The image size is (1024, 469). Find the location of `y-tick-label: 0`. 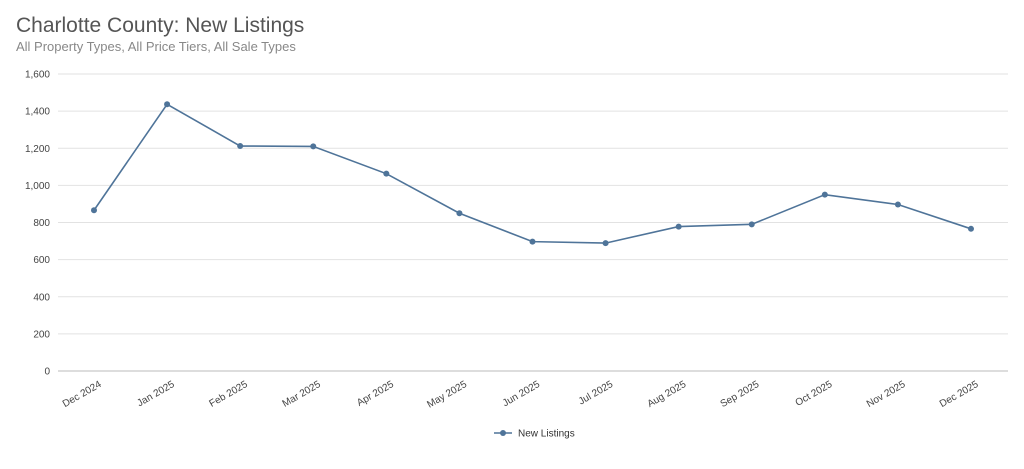

y-tick-label: 0 is located at coordinates (47, 372).